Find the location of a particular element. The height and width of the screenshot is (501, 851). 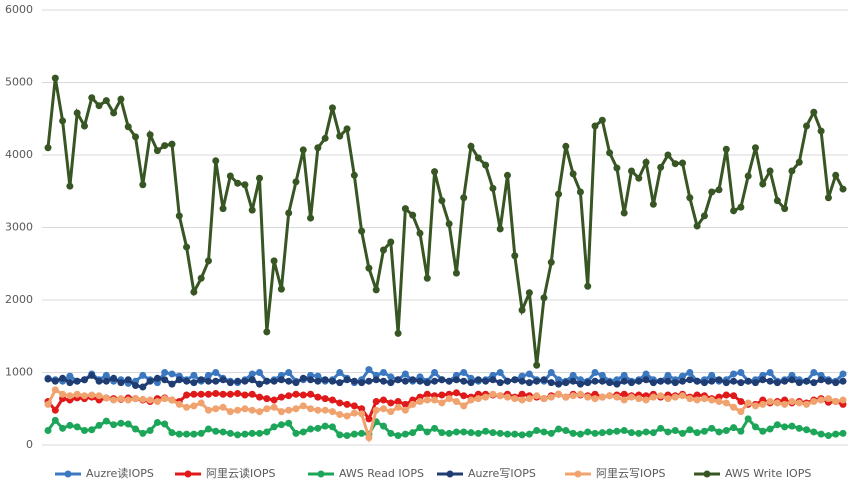

y-tick-label: 3000 is located at coordinates (19, 227).